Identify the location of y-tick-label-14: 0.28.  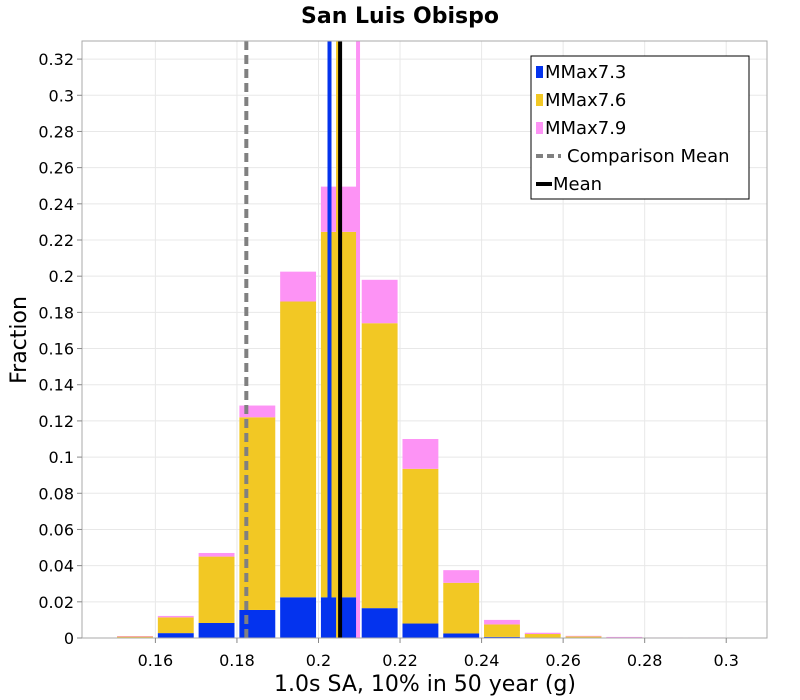
(56, 131).